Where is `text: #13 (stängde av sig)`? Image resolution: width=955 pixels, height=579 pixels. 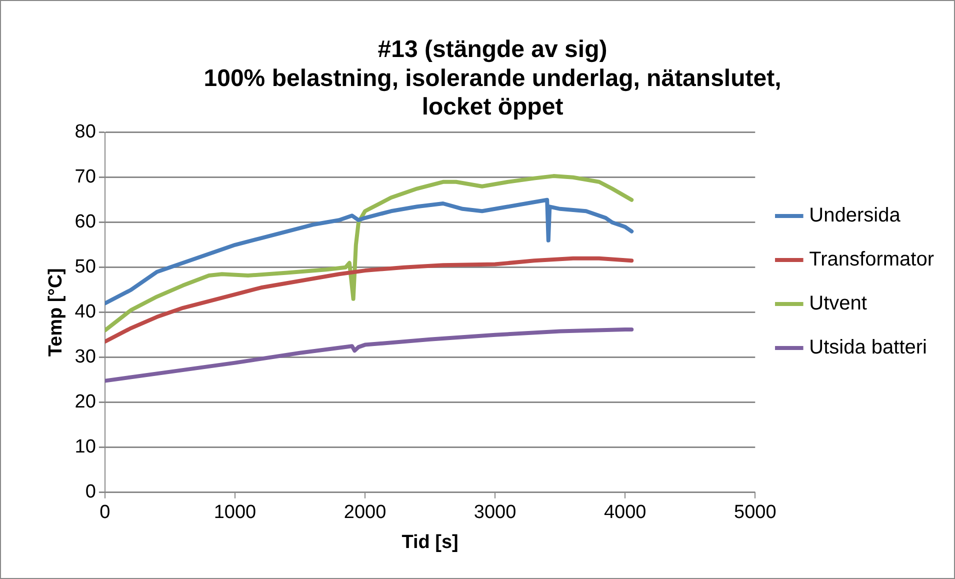
text: #13 (stängde av sig) is located at coordinates (493, 50).